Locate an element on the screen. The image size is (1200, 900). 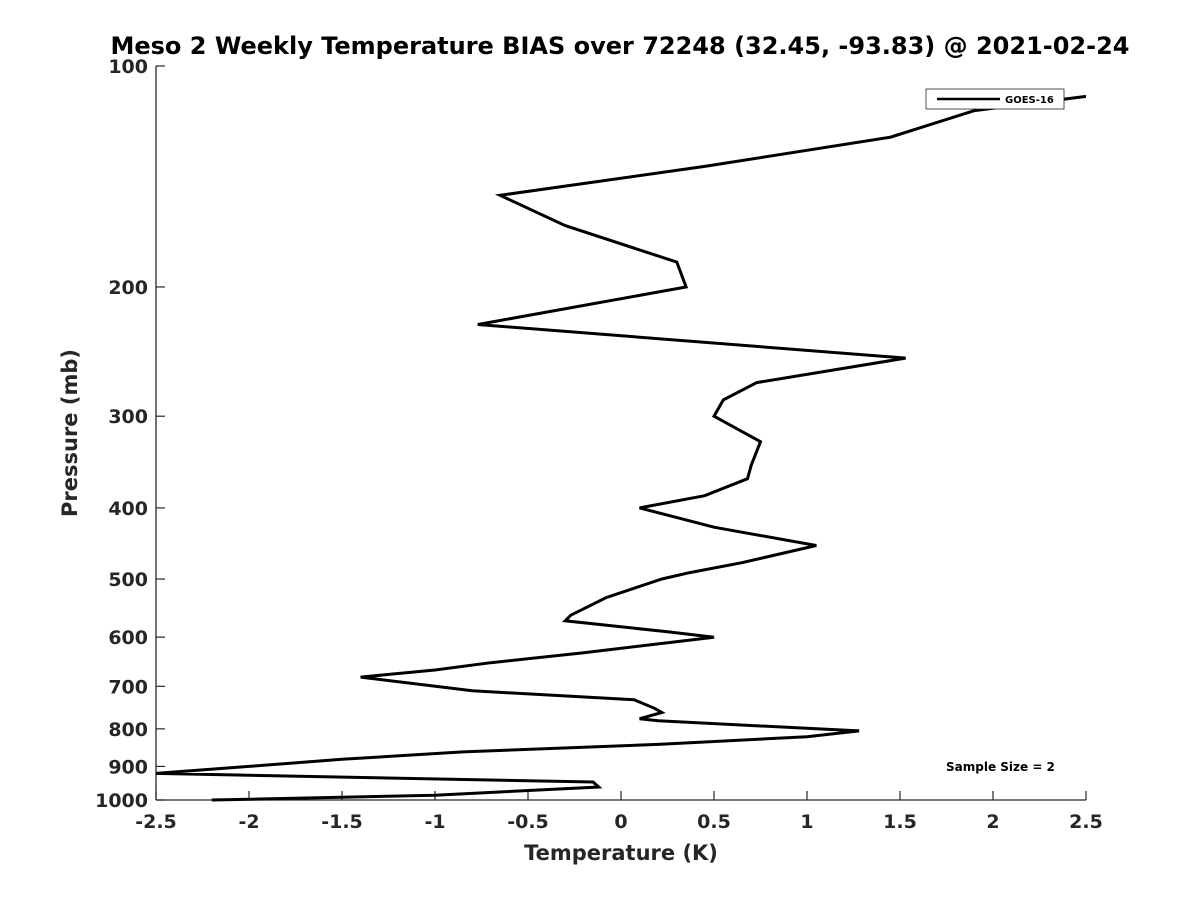
legend-label: GOES-16 is located at coordinates (1029, 100).